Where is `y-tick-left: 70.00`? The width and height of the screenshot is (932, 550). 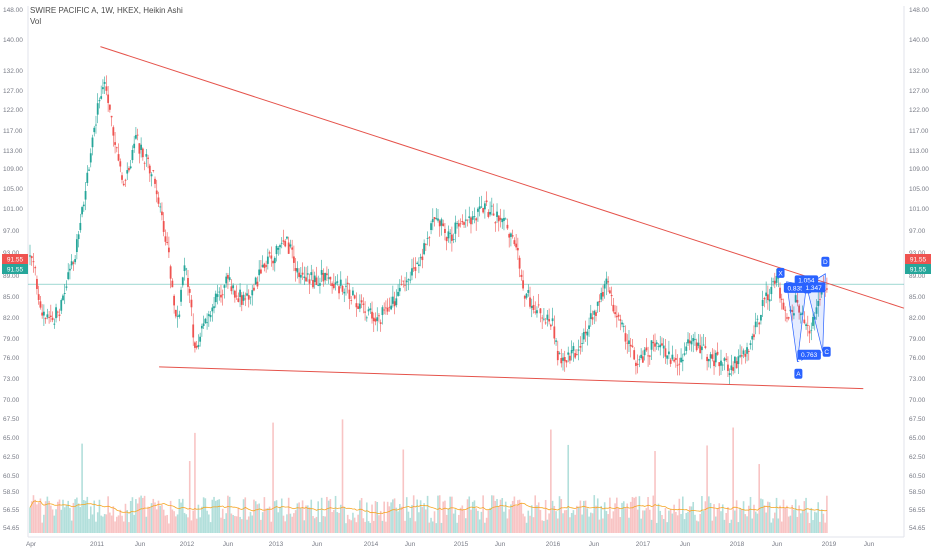
y-tick-left: 70.00 is located at coordinates (11, 400).